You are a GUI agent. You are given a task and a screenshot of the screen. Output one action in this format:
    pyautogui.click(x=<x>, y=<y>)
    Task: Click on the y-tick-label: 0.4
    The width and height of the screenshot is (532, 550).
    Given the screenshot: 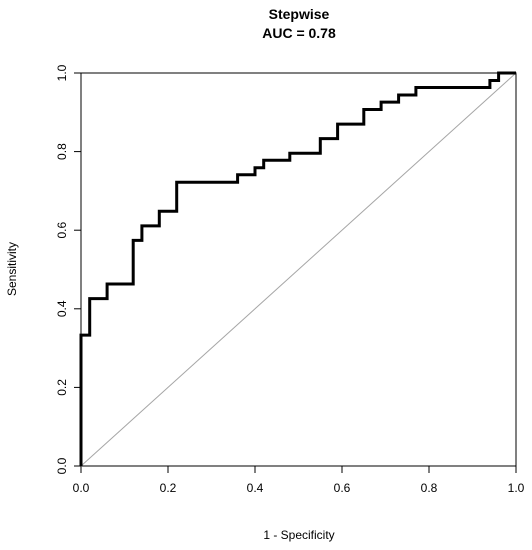 What is the action you would take?
    pyautogui.click(x=62, y=308)
    